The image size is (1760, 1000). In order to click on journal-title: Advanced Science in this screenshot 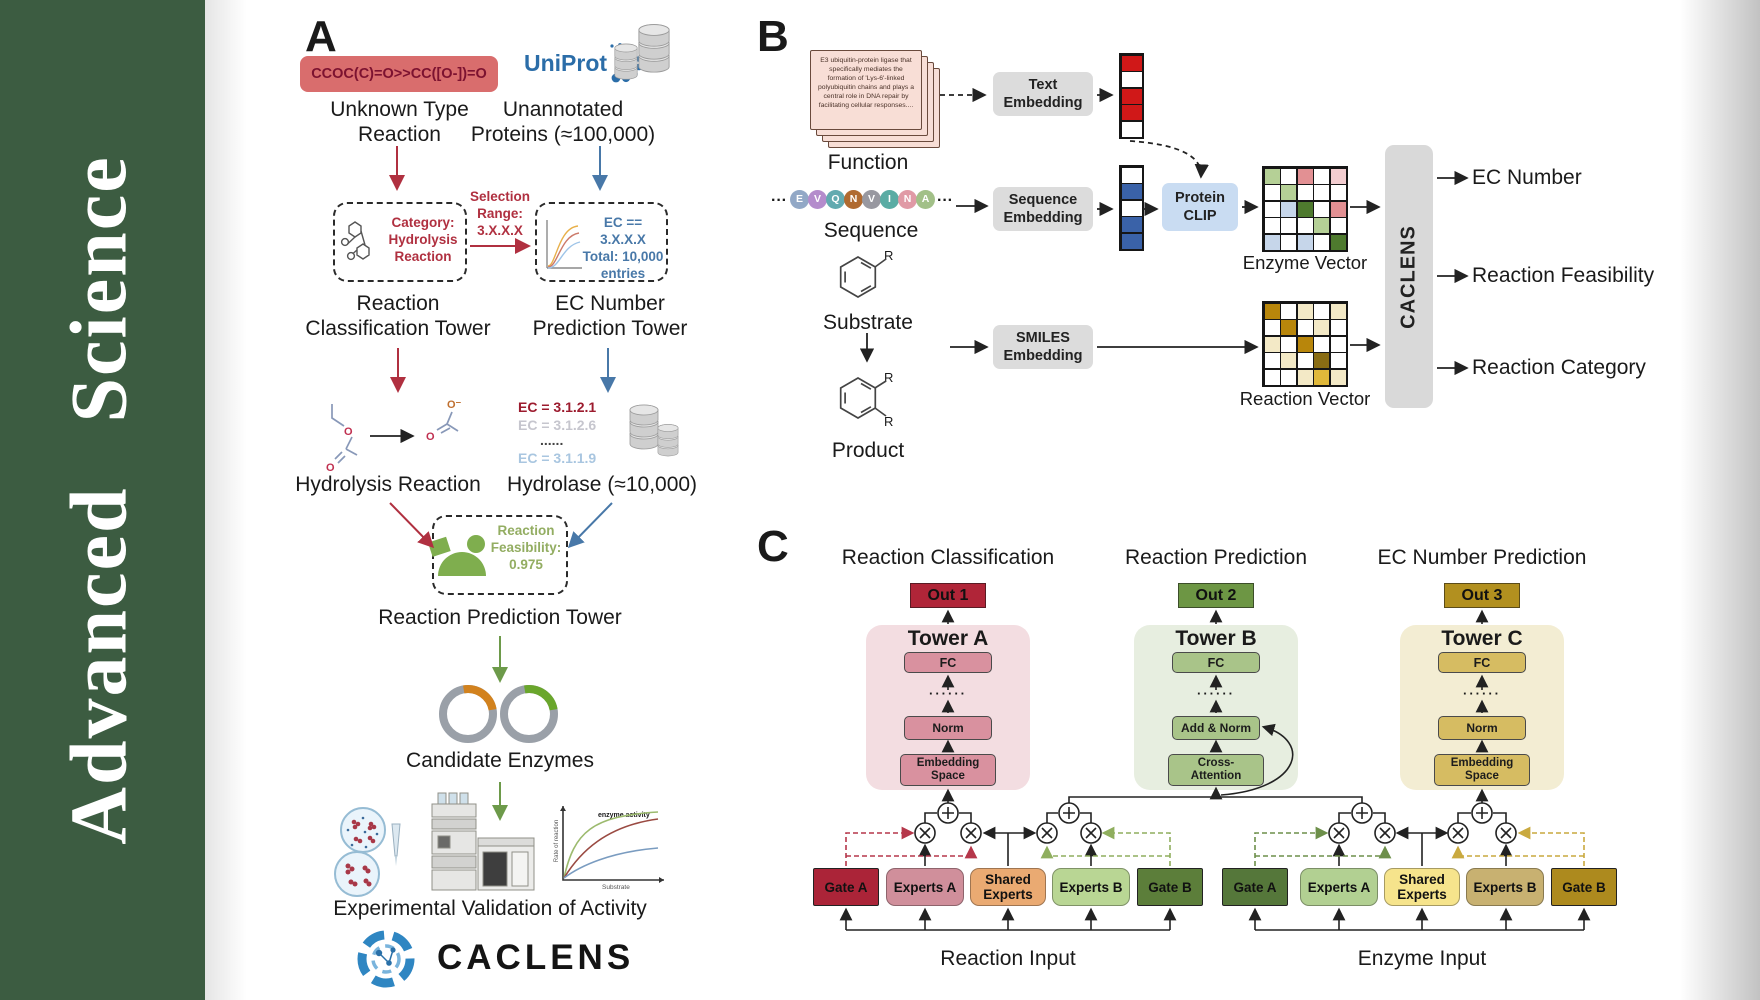, I will do `click(99, 500)`.